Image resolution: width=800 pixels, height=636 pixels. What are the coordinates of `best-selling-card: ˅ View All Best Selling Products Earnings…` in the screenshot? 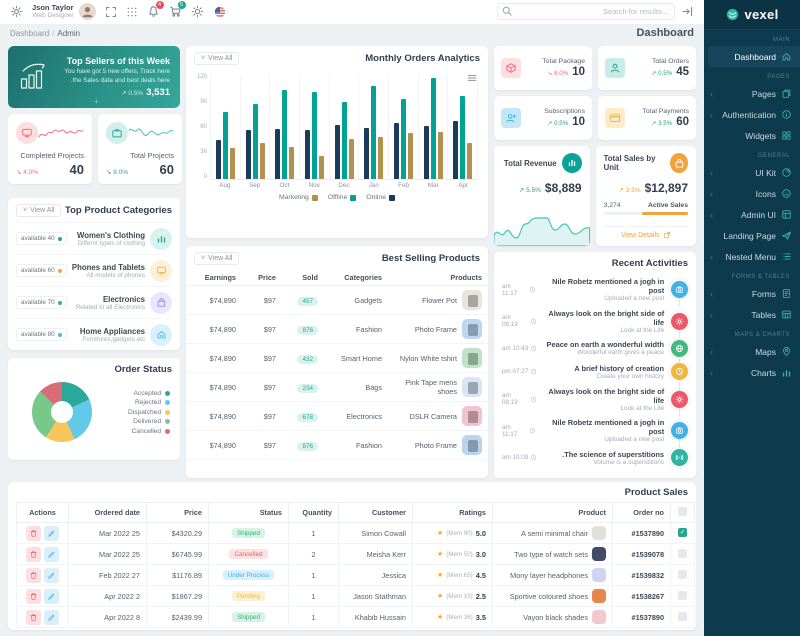 It's located at (337, 362).